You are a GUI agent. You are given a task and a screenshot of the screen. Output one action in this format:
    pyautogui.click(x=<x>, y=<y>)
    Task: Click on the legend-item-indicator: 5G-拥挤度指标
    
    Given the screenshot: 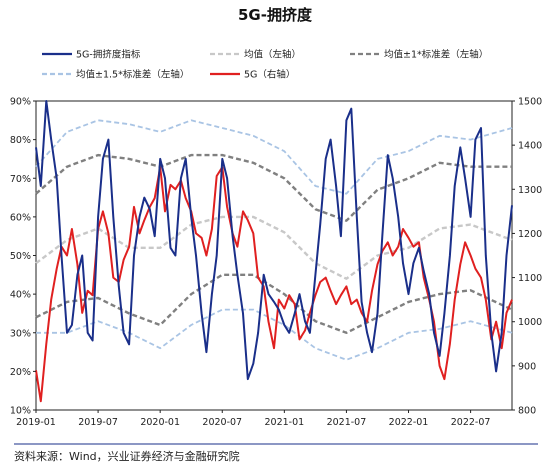 What is the action you would take?
    pyautogui.click(x=91, y=55)
    